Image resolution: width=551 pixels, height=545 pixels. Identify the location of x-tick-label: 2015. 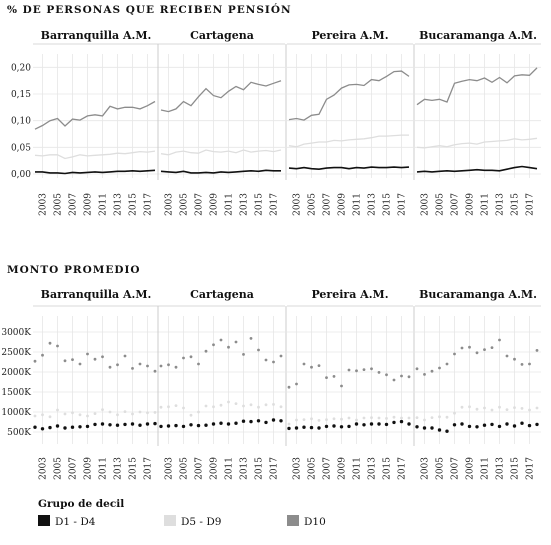
(516, 204).